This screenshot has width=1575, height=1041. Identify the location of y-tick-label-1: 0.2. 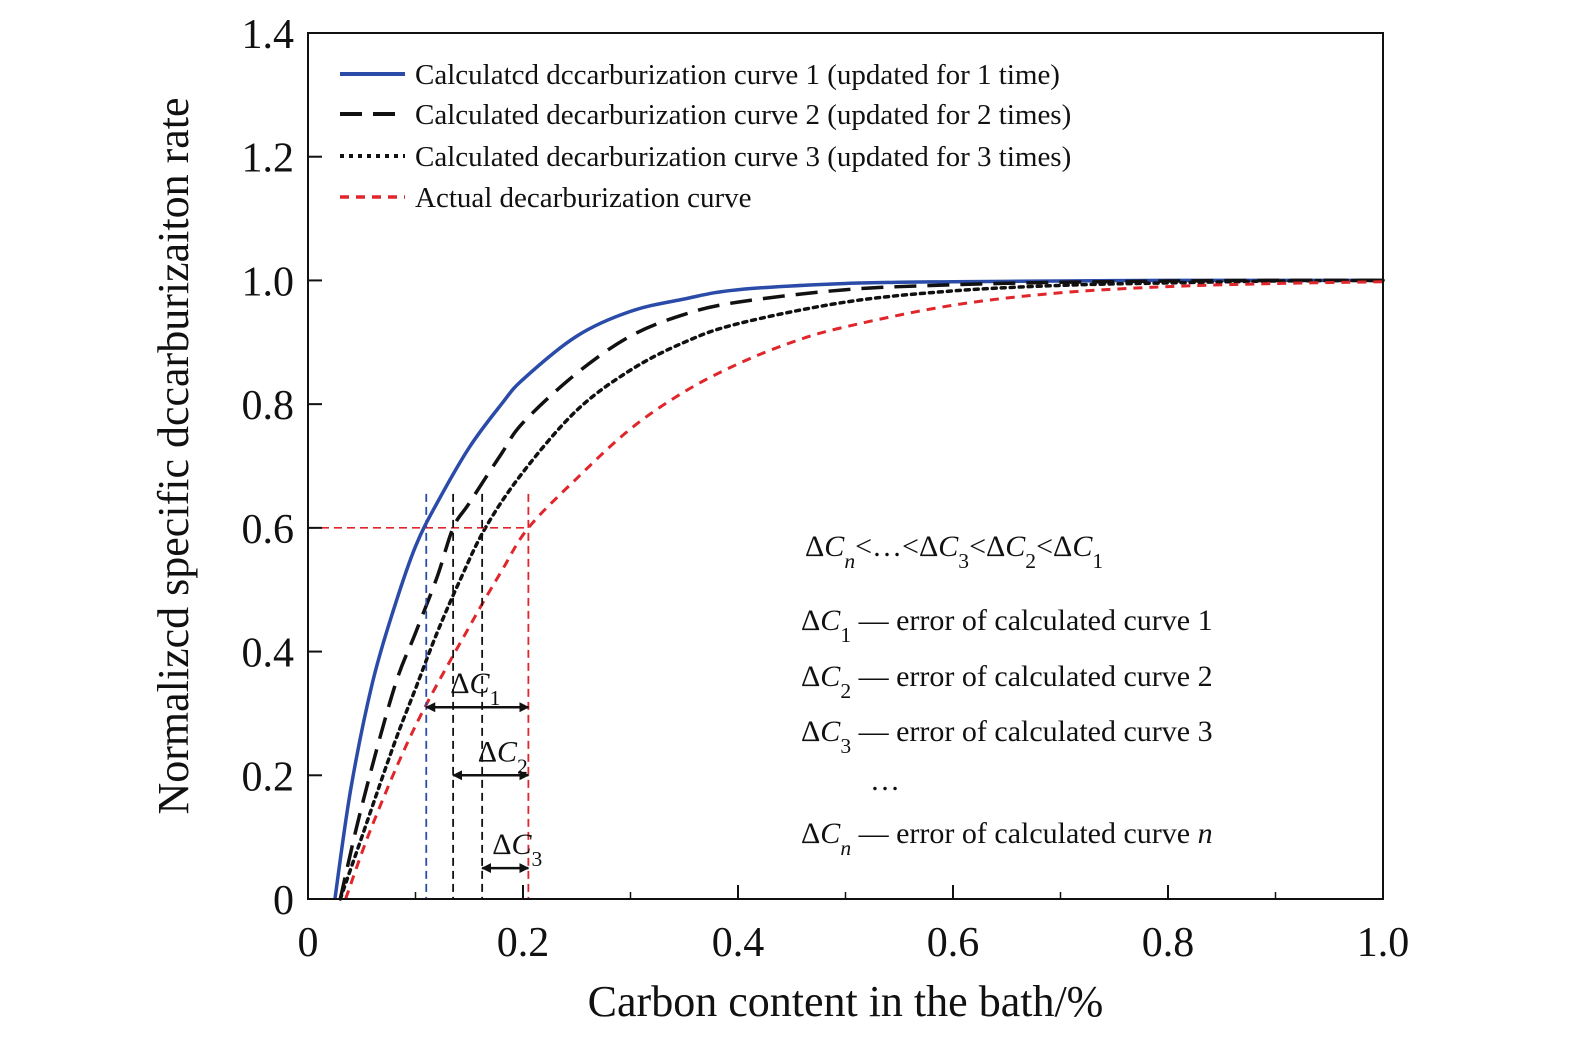
(268, 777).